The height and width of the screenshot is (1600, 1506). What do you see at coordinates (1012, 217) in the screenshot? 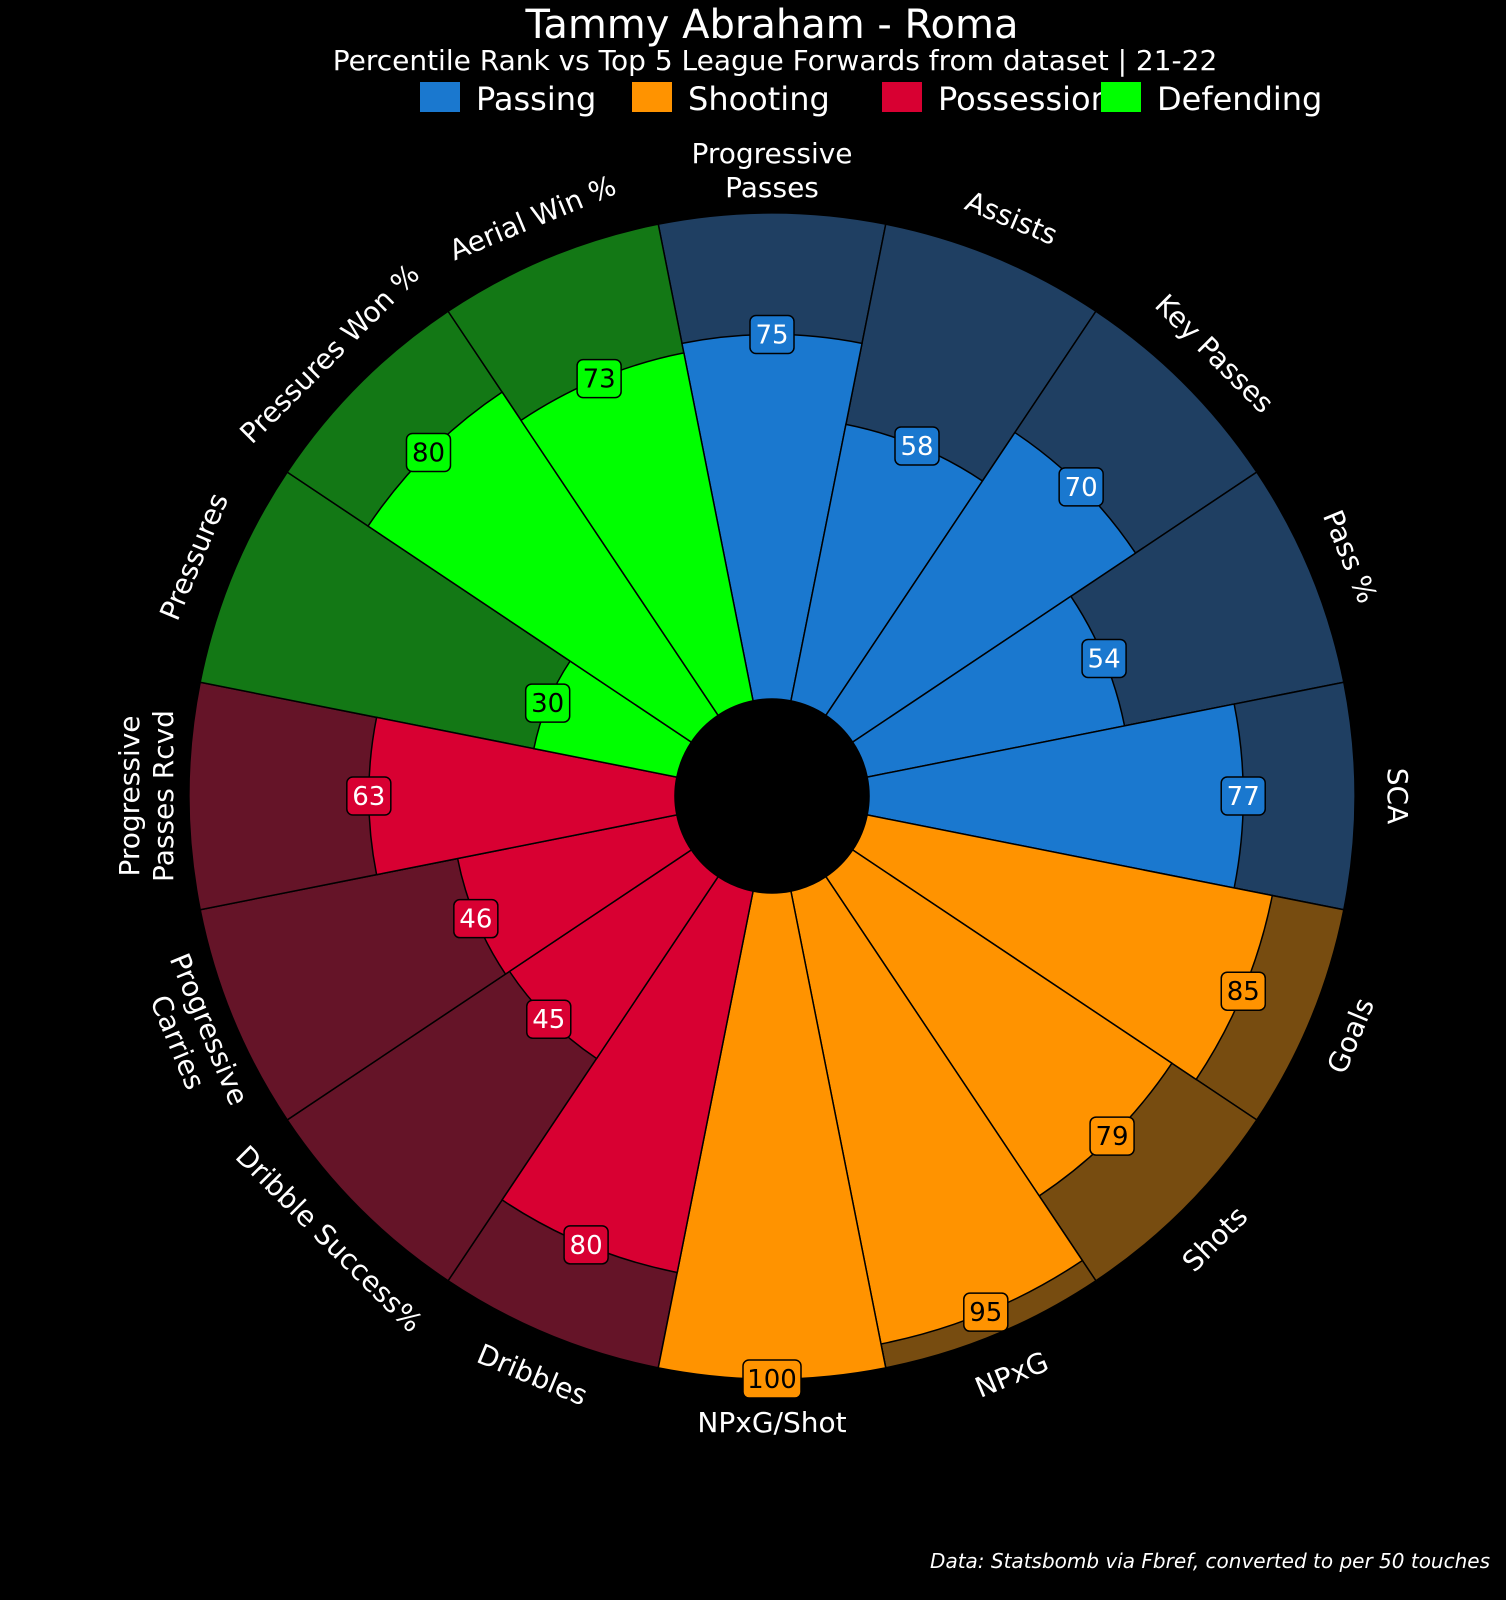
I see `category-label-assists: Assists` at bounding box center [1012, 217].